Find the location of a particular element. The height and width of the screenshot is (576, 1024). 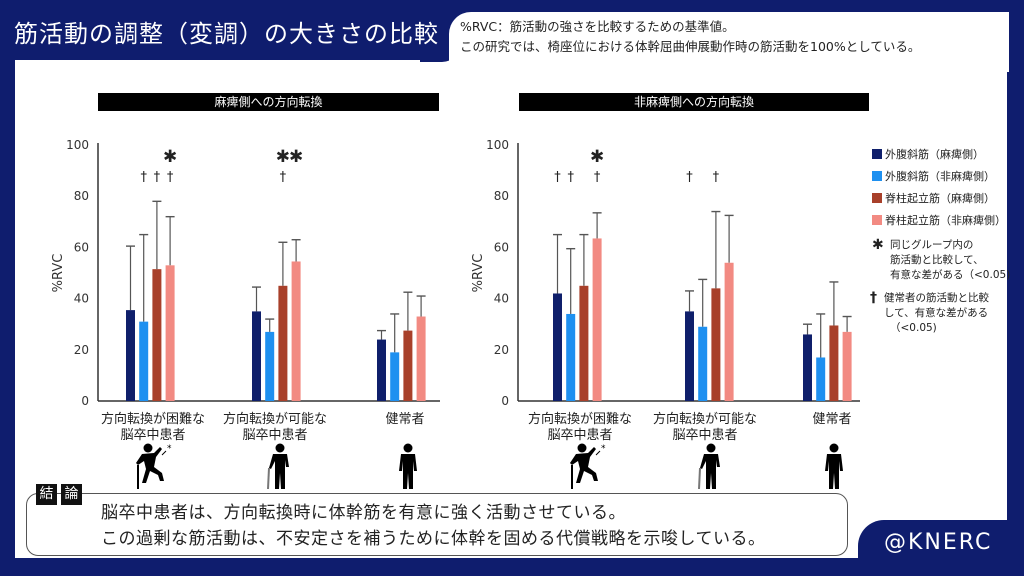

asterisk-note-line: 同じグループ内の is located at coordinates (932, 245).